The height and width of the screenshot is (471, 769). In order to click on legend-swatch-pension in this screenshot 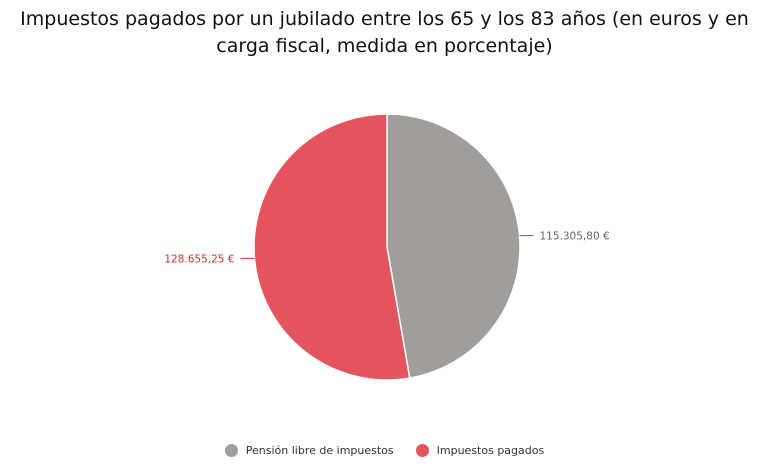, I will do `click(231, 450)`.